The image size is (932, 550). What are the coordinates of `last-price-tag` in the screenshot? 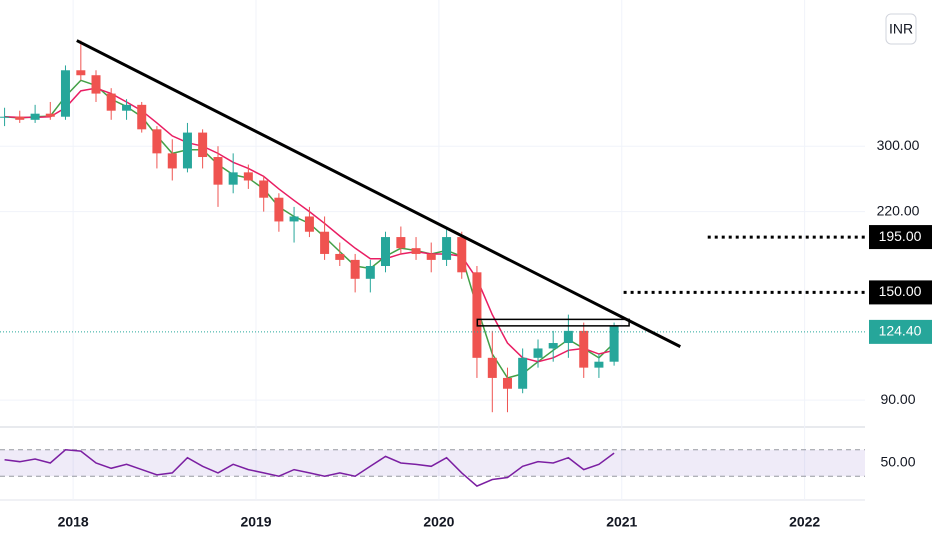 It's located at (900, 331).